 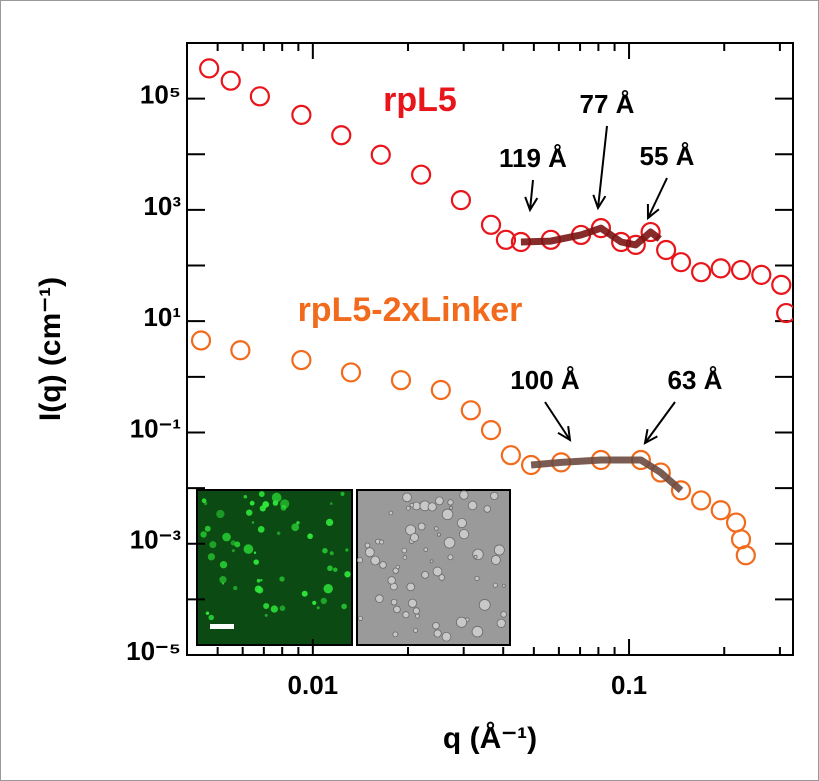 What do you see at coordinates (156, 540) in the screenshot?
I see `y-tick-label: 10⁻³` at bounding box center [156, 540].